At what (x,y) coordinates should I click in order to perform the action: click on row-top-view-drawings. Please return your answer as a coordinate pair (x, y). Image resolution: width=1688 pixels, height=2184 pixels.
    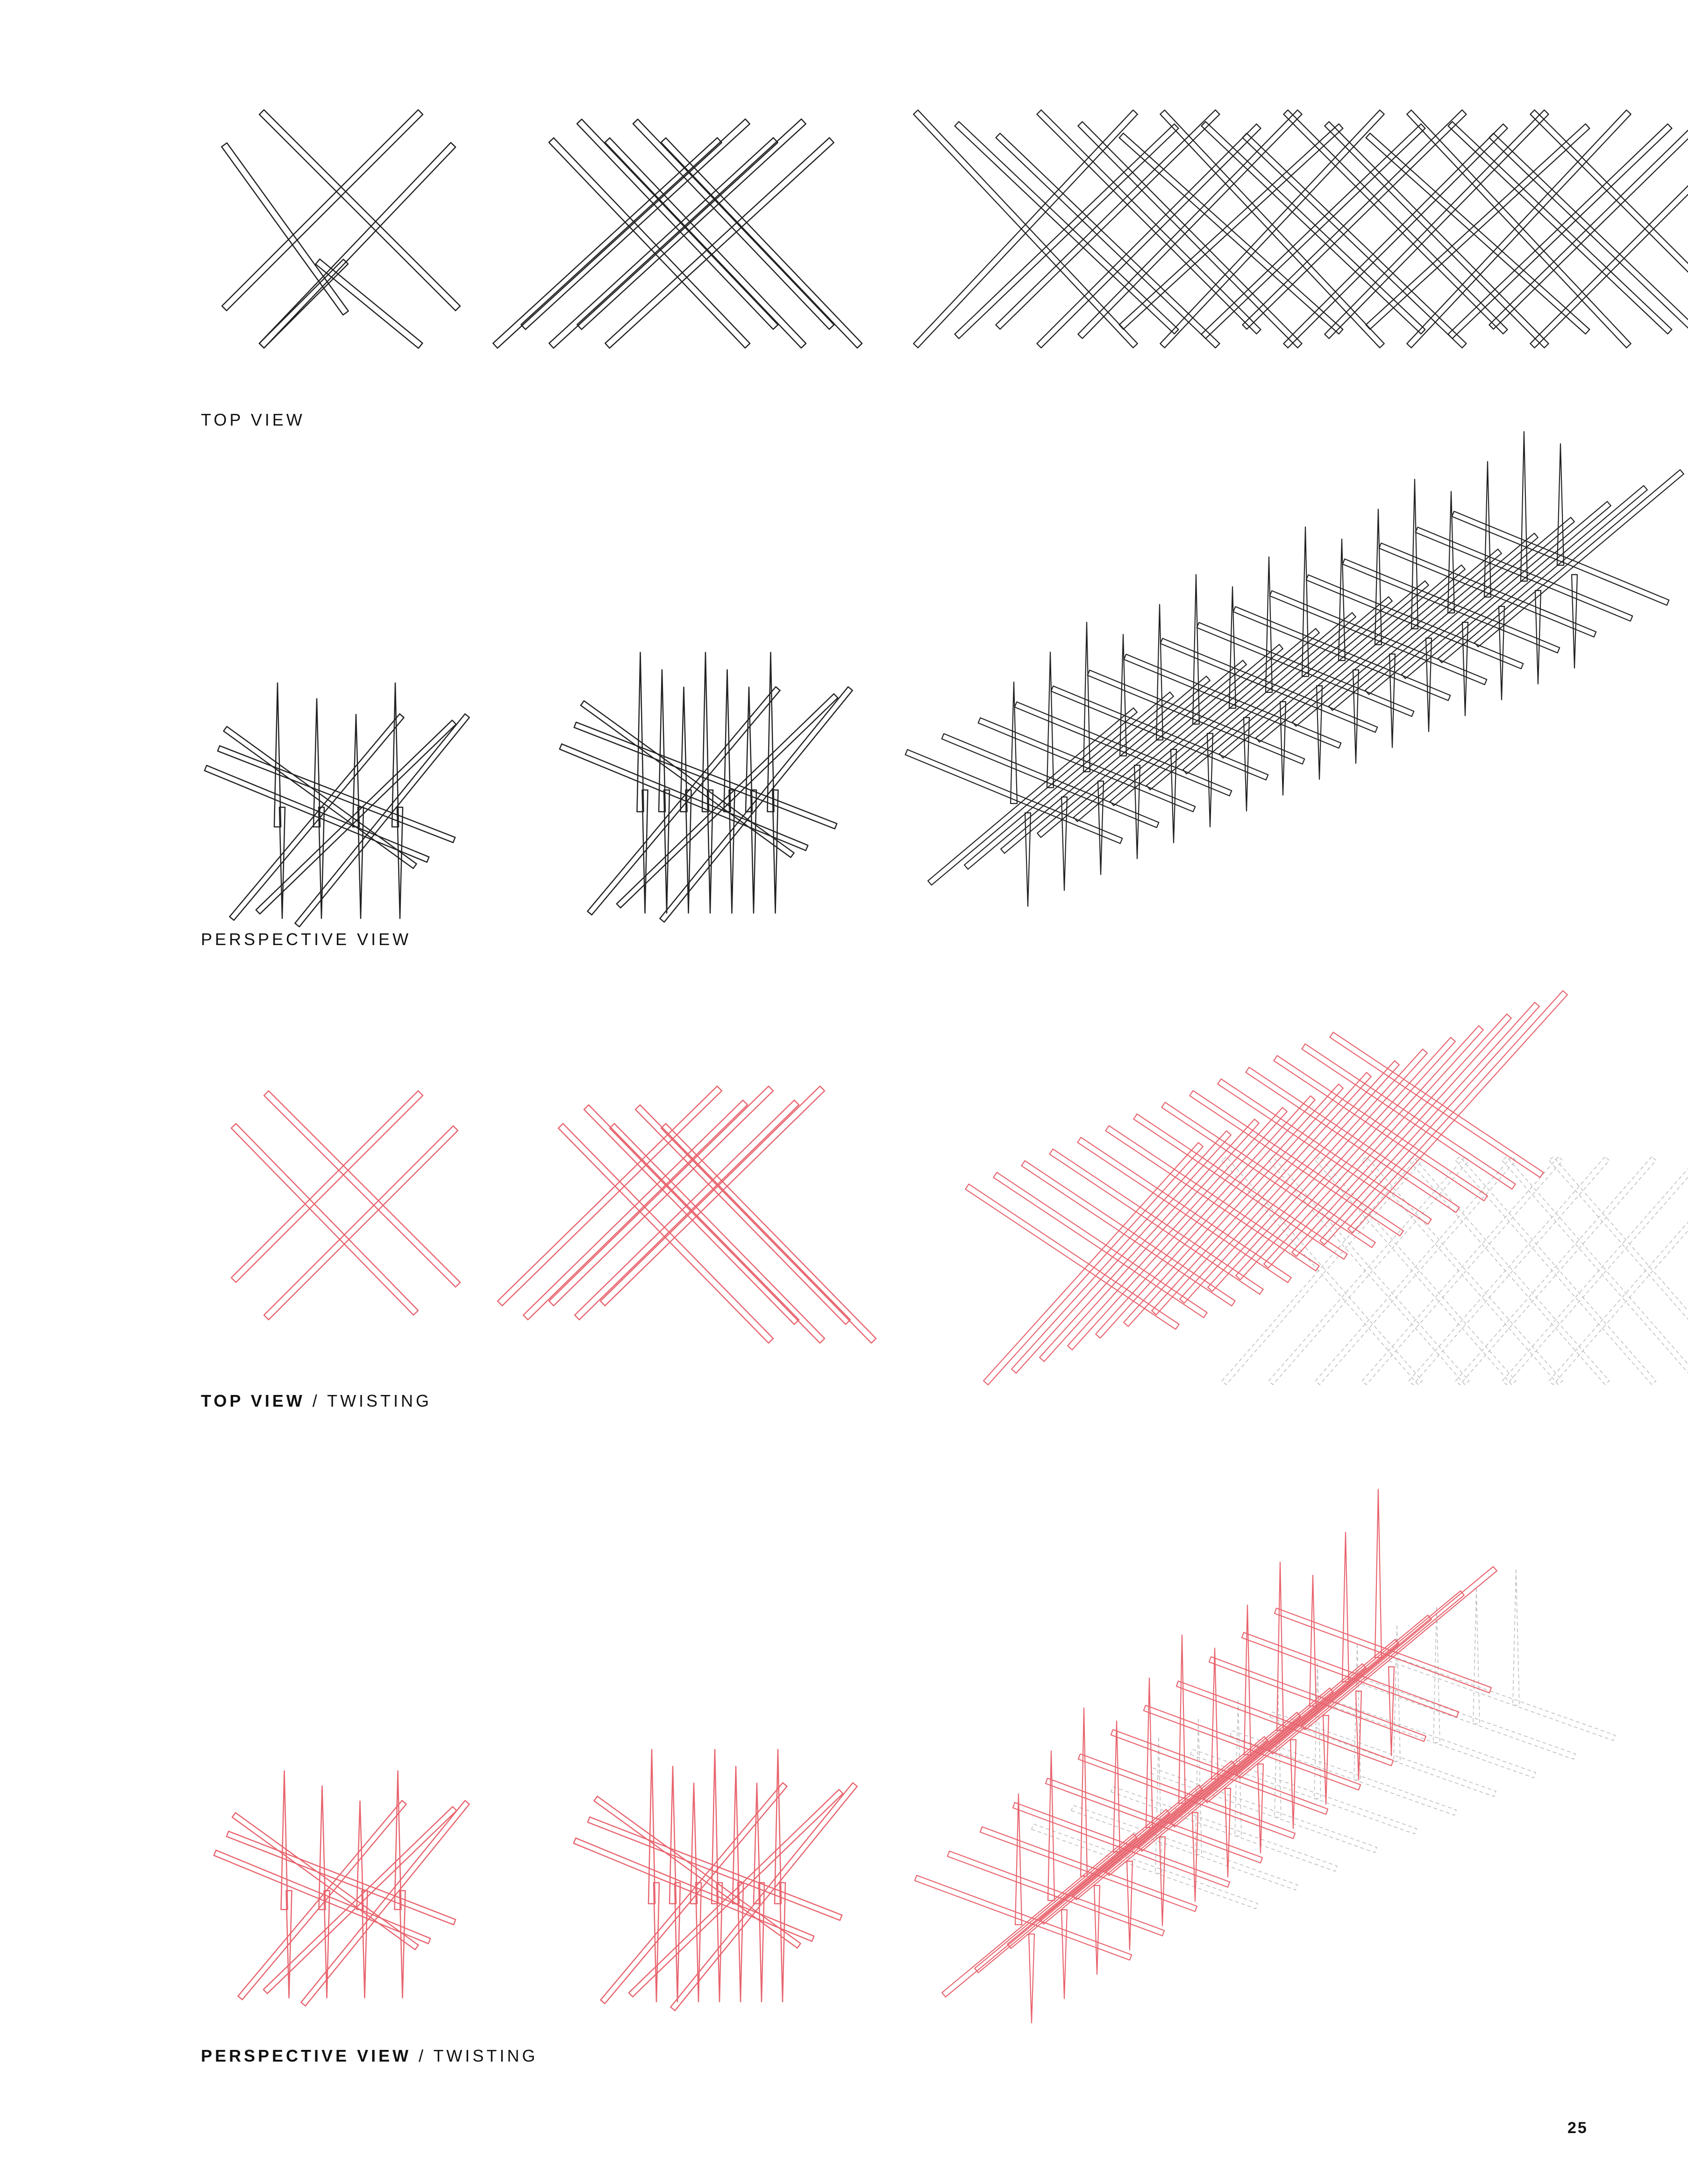
    Looking at the image, I should click on (954, 229).